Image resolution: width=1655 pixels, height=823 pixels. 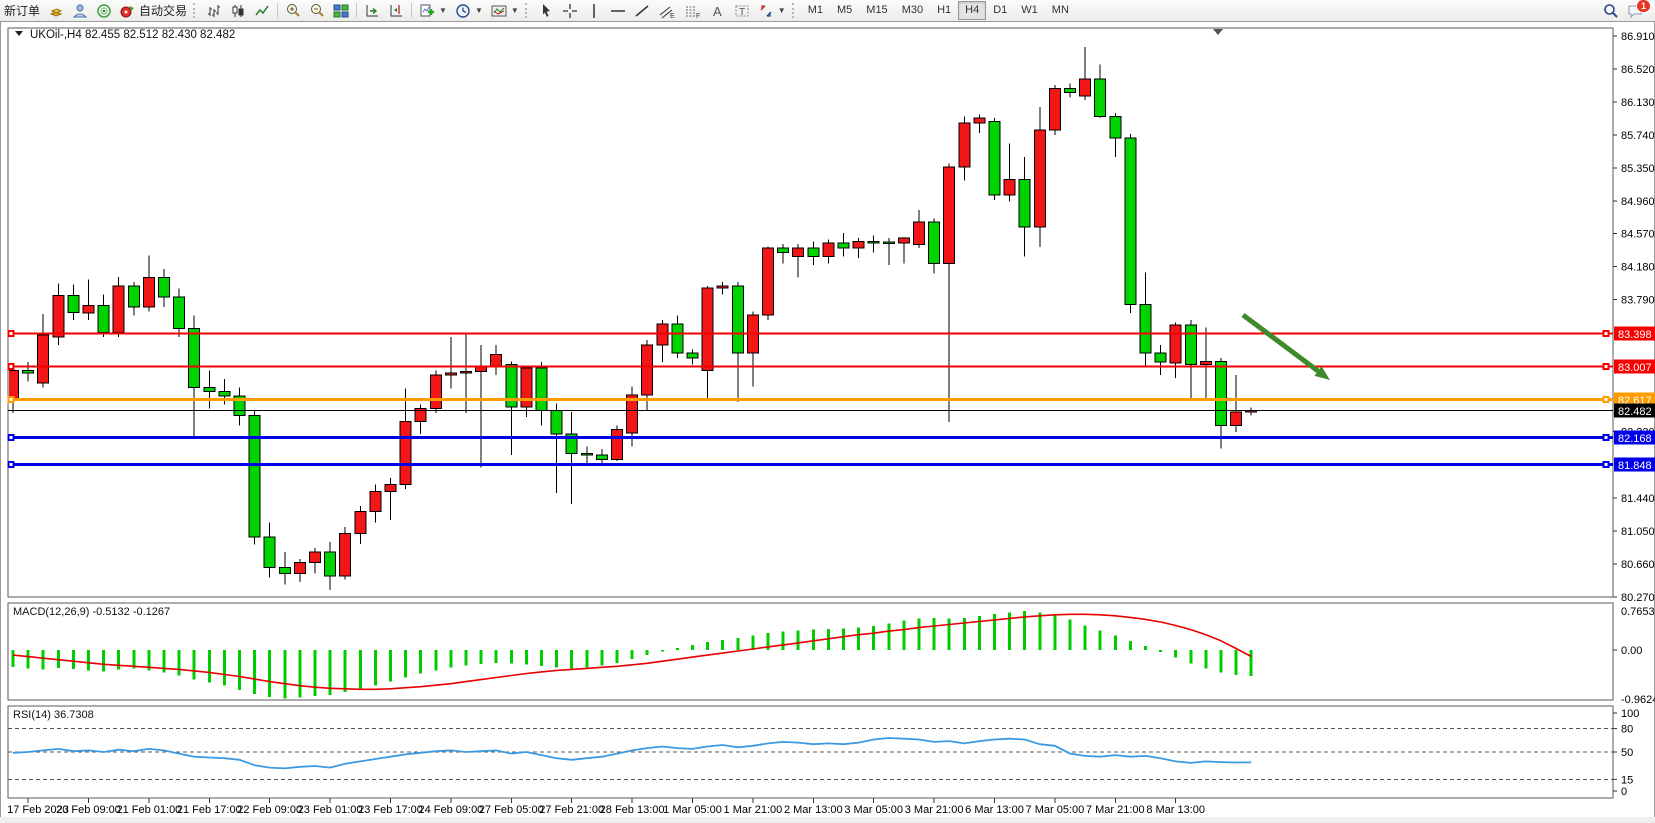 I want to click on quotes-button, so click(x=56, y=10).